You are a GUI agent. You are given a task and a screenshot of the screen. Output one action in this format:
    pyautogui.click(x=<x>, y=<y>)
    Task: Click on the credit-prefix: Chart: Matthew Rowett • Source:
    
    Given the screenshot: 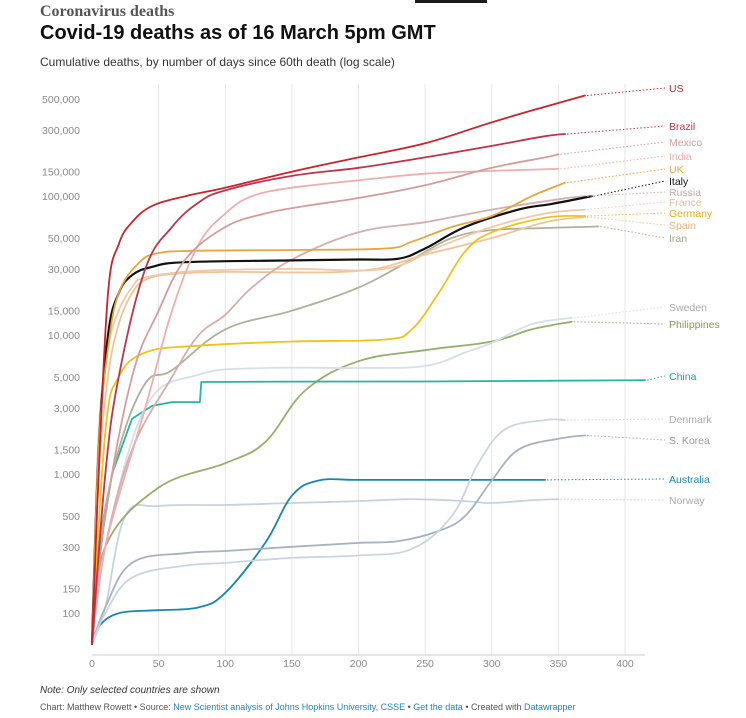 What is the action you would take?
    pyautogui.click(x=107, y=707)
    